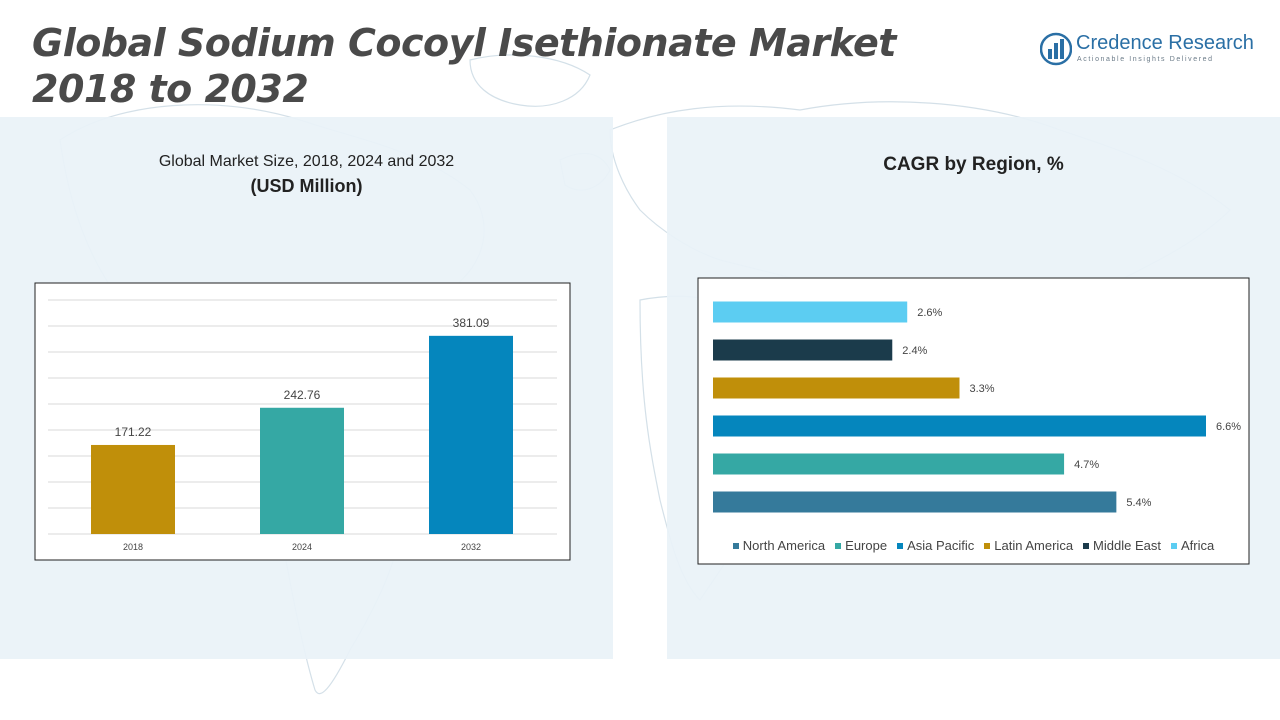 The image size is (1280, 720). I want to click on page-title-line-2: 2018 to 2032, so click(170, 89).